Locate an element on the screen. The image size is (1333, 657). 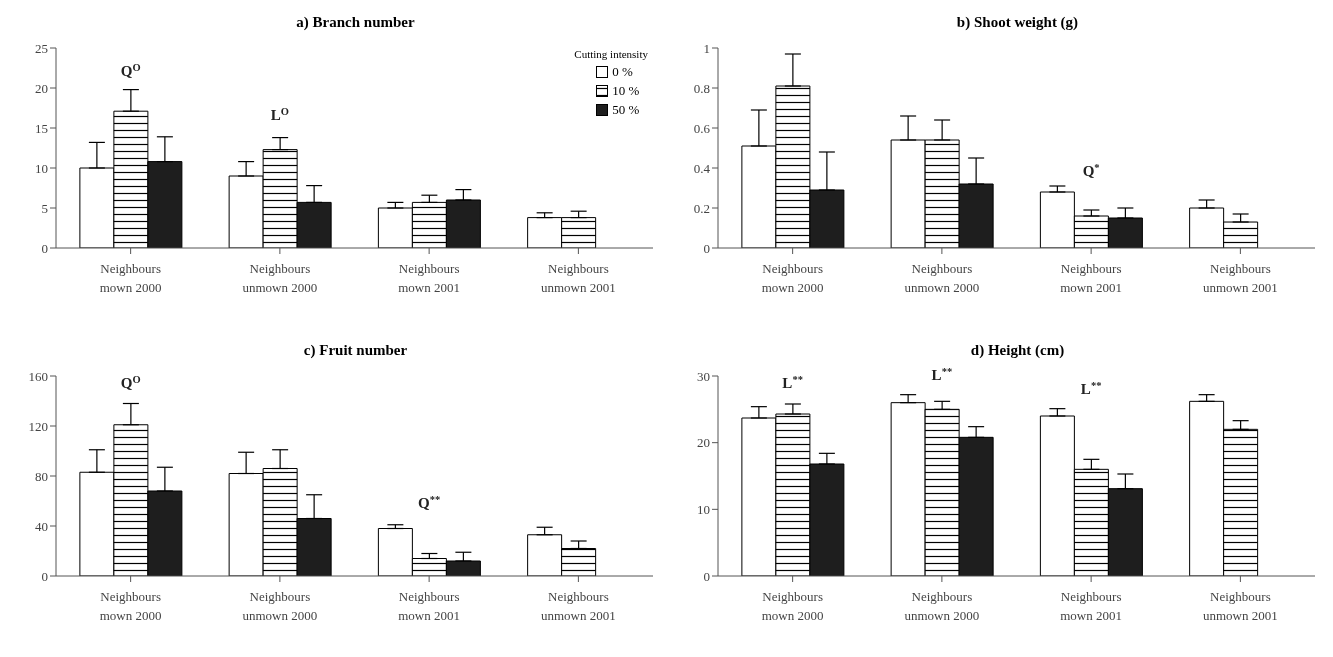
y-tick-label: 0.6 is located at coordinates (702, 128).